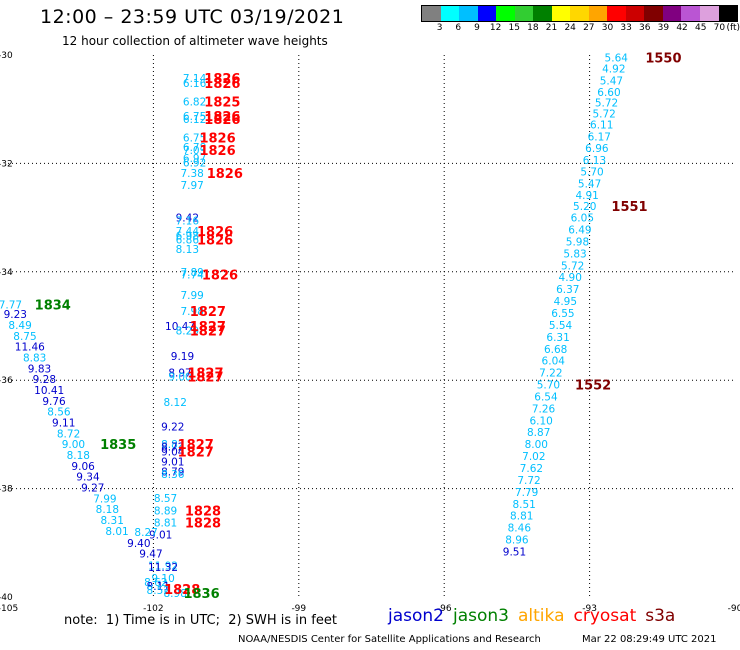 The height and width of the screenshot is (650, 740). What do you see at coordinates (30, 348) in the screenshot?
I see `wave-height-label: 11.46` at bounding box center [30, 348].